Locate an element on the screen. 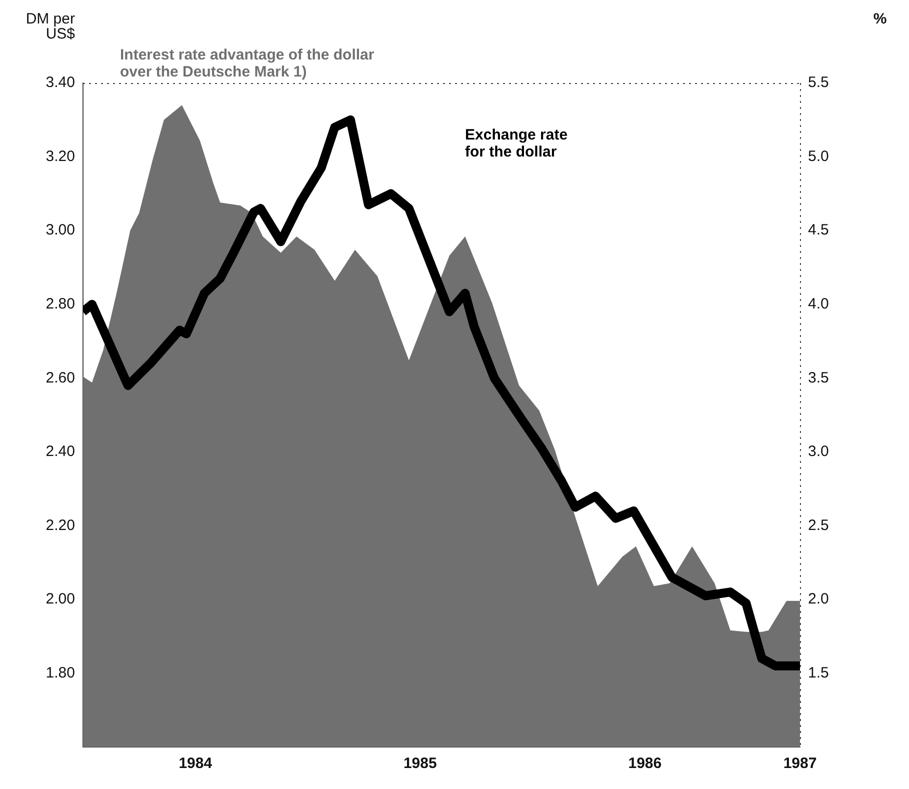 The image size is (909, 789). x-tick-label: 1984 is located at coordinates (195, 763).